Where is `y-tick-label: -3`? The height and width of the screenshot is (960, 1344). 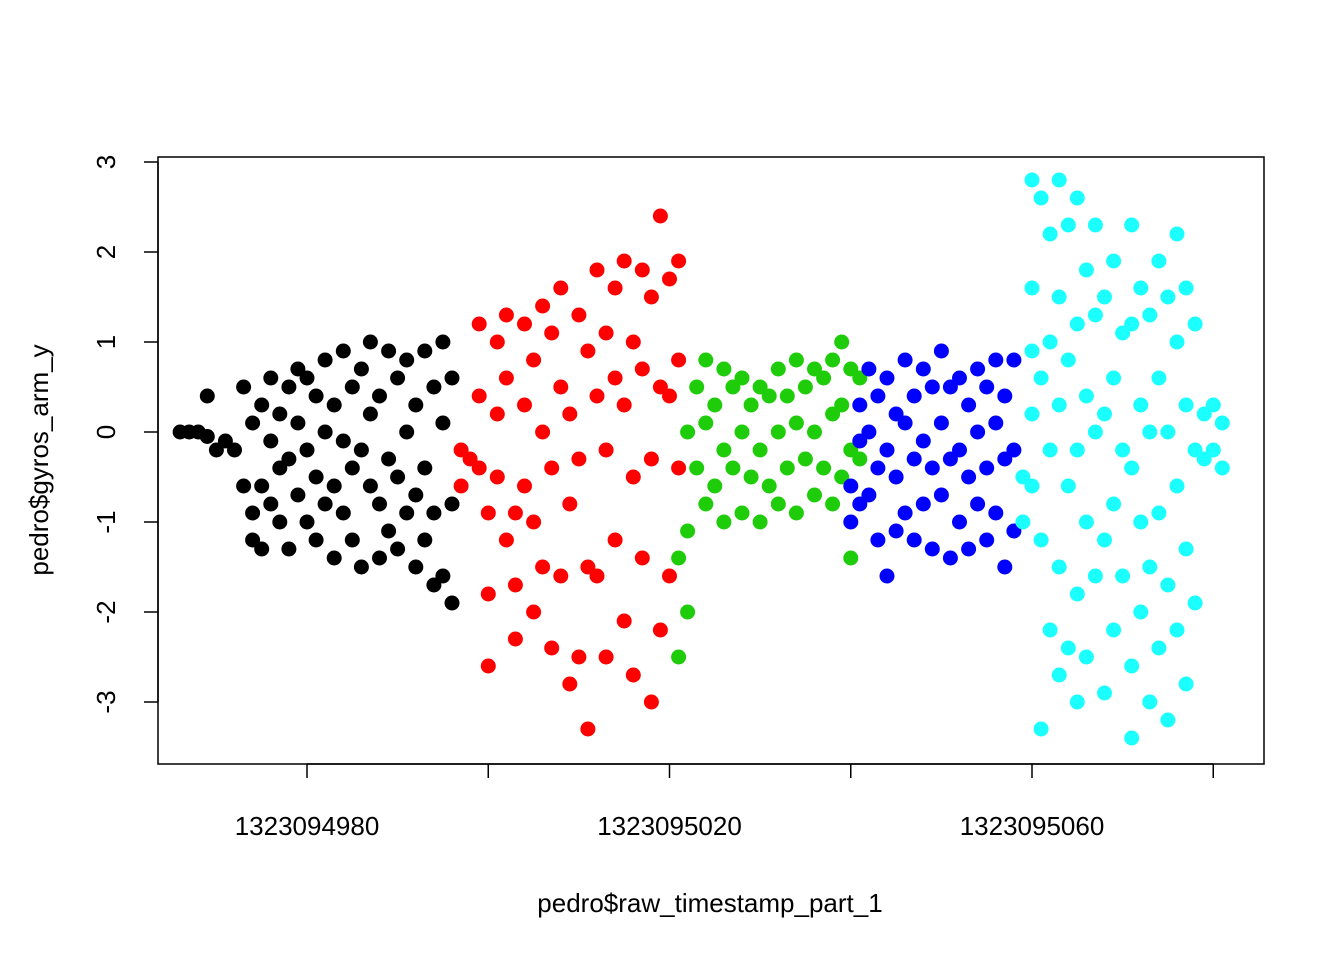 y-tick-label: -3 is located at coordinates (106, 701).